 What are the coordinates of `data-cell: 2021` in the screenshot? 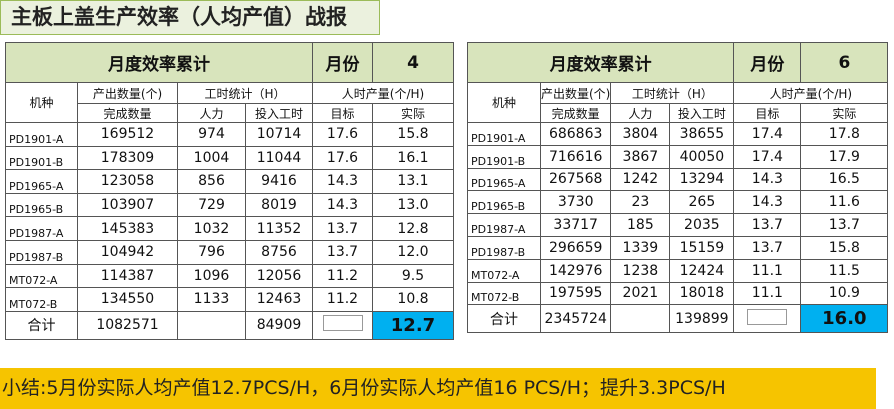 It's located at (640, 293).